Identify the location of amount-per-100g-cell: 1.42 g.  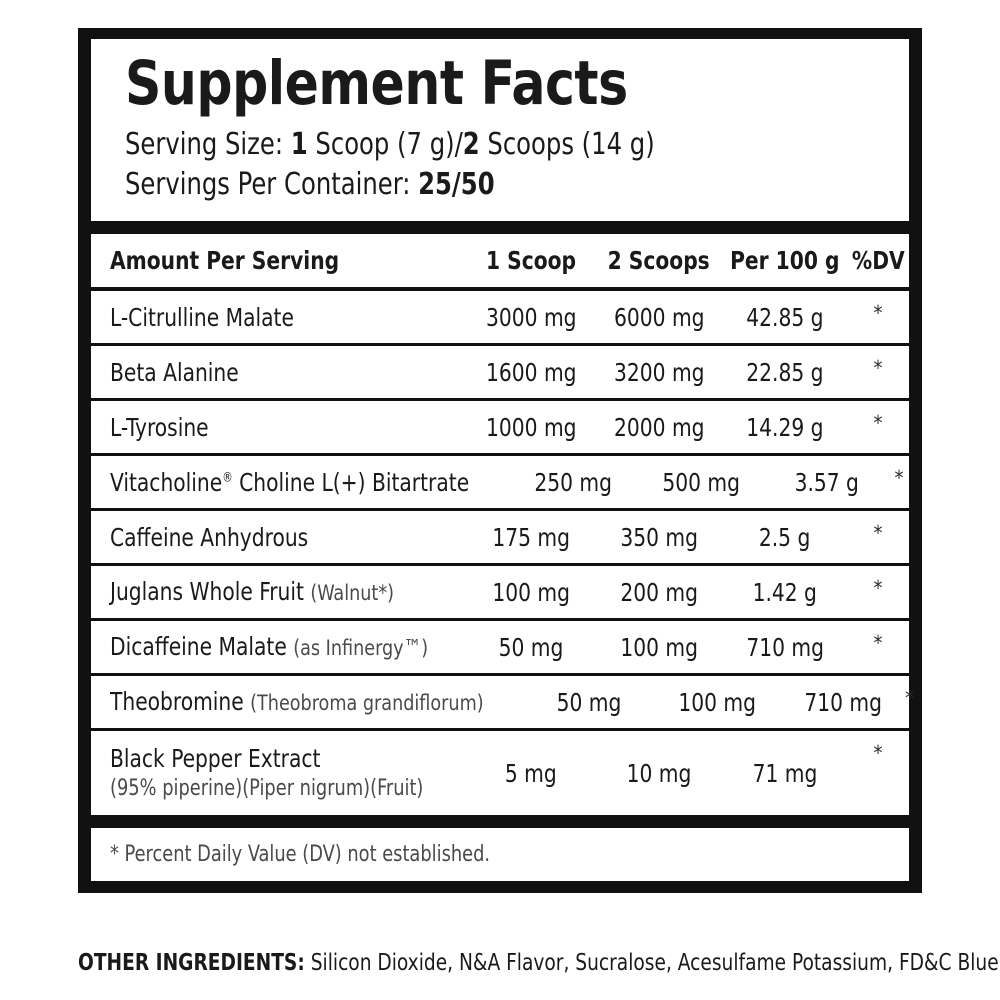
(785, 592).